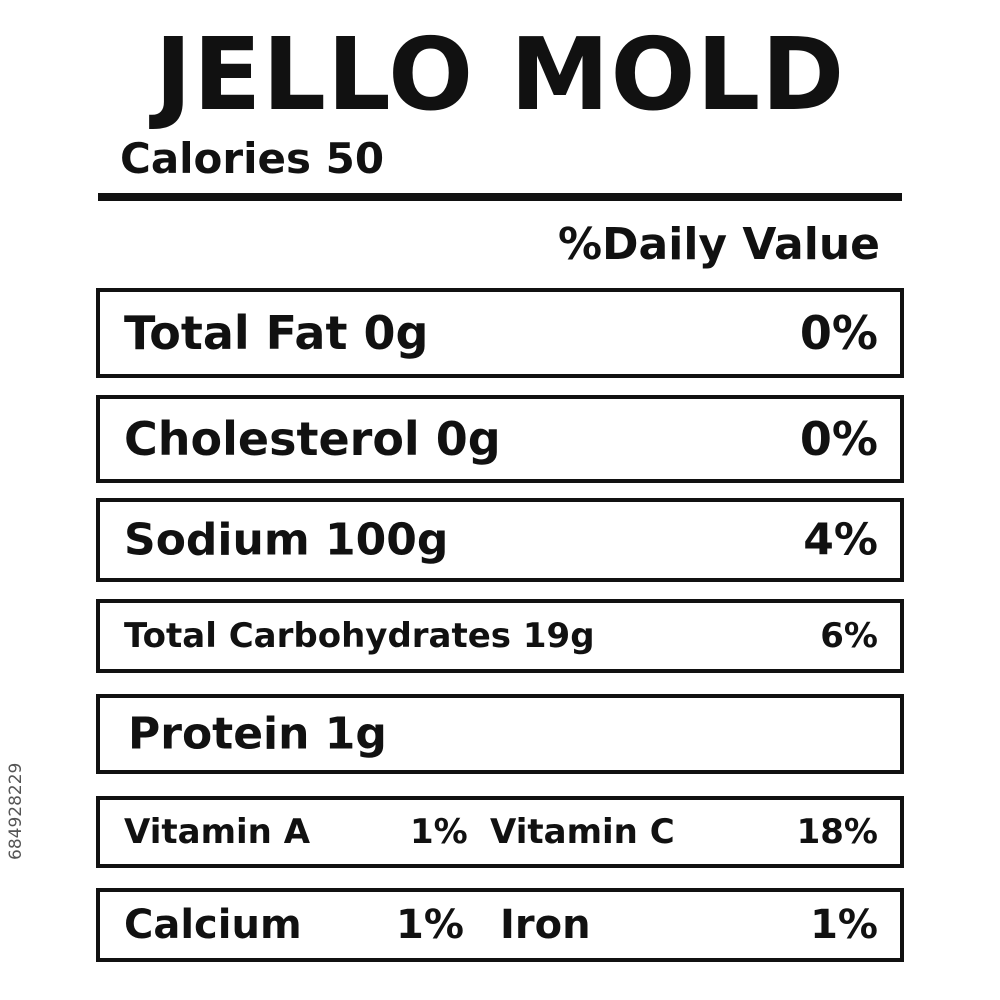 The height and width of the screenshot is (1000, 1000). Describe the element at coordinates (312, 439) in the screenshot. I see `nutrient-label: Cholesterol 0g` at that location.